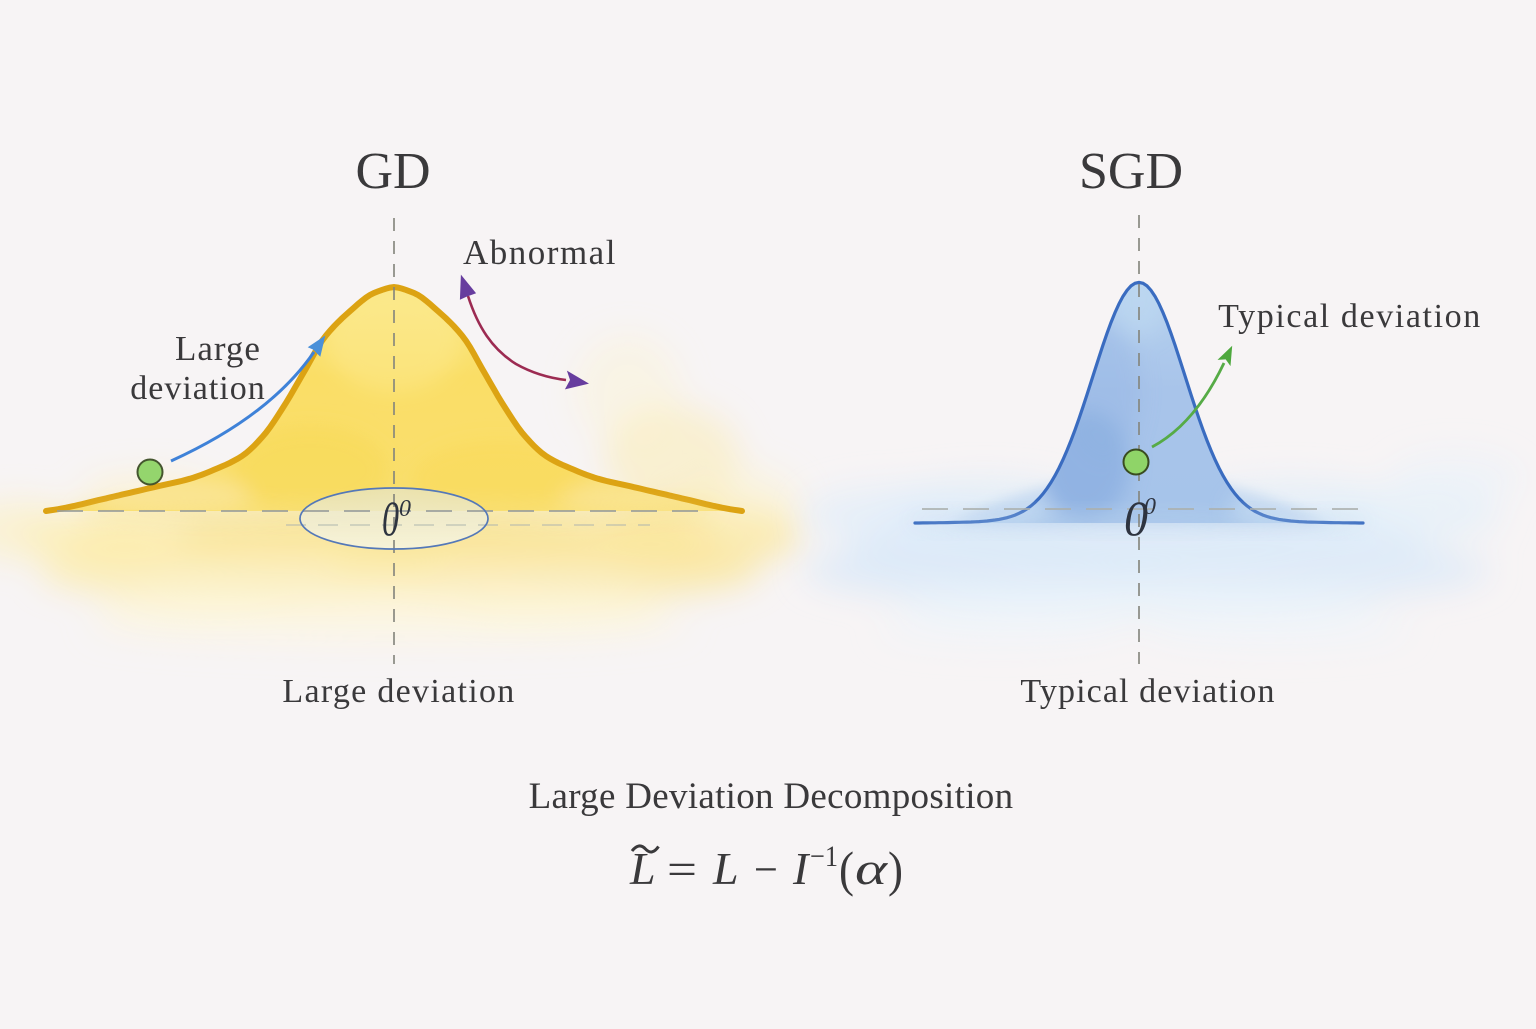 The image size is (1536, 1029). What do you see at coordinates (871, 868) in the screenshot?
I see `svg-text: α` at bounding box center [871, 868].